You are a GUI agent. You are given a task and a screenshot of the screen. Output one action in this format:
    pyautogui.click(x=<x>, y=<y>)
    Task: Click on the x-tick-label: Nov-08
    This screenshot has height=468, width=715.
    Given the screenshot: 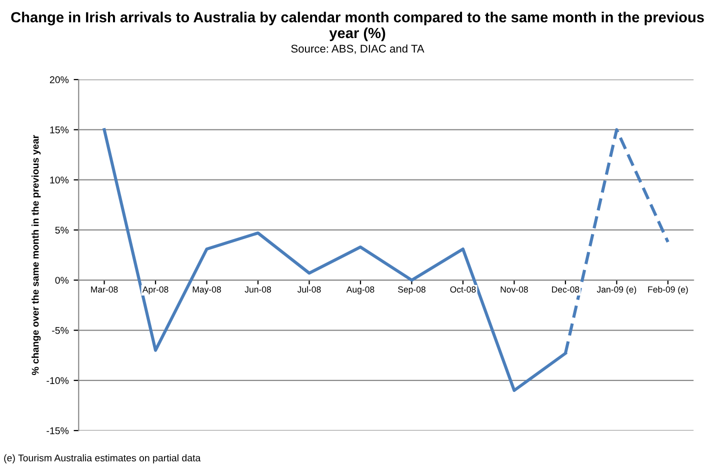 What is the action you would take?
    pyautogui.click(x=514, y=289)
    